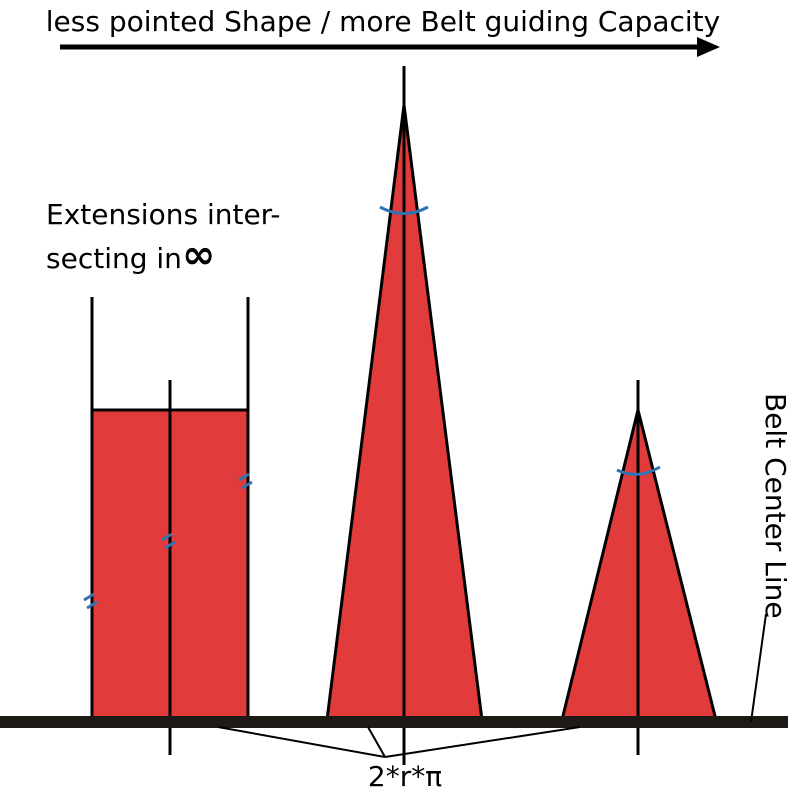 The width and height of the screenshot is (801, 795). I want to click on pointed-angle-arc, so click(404, 210).